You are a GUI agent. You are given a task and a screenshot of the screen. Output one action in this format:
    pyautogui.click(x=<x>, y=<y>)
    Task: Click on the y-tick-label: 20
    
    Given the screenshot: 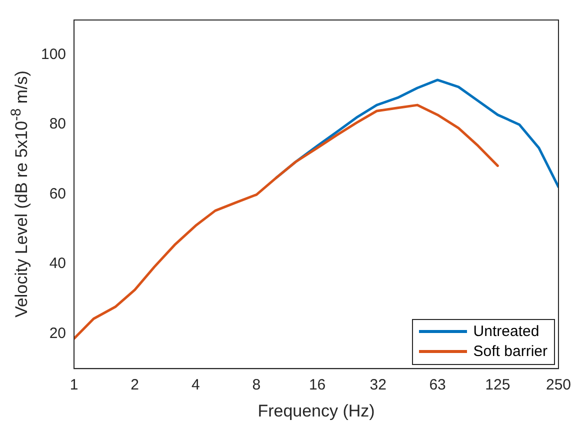 What is the action you would take?
    pyautogui.click(x=57, y=333)
    